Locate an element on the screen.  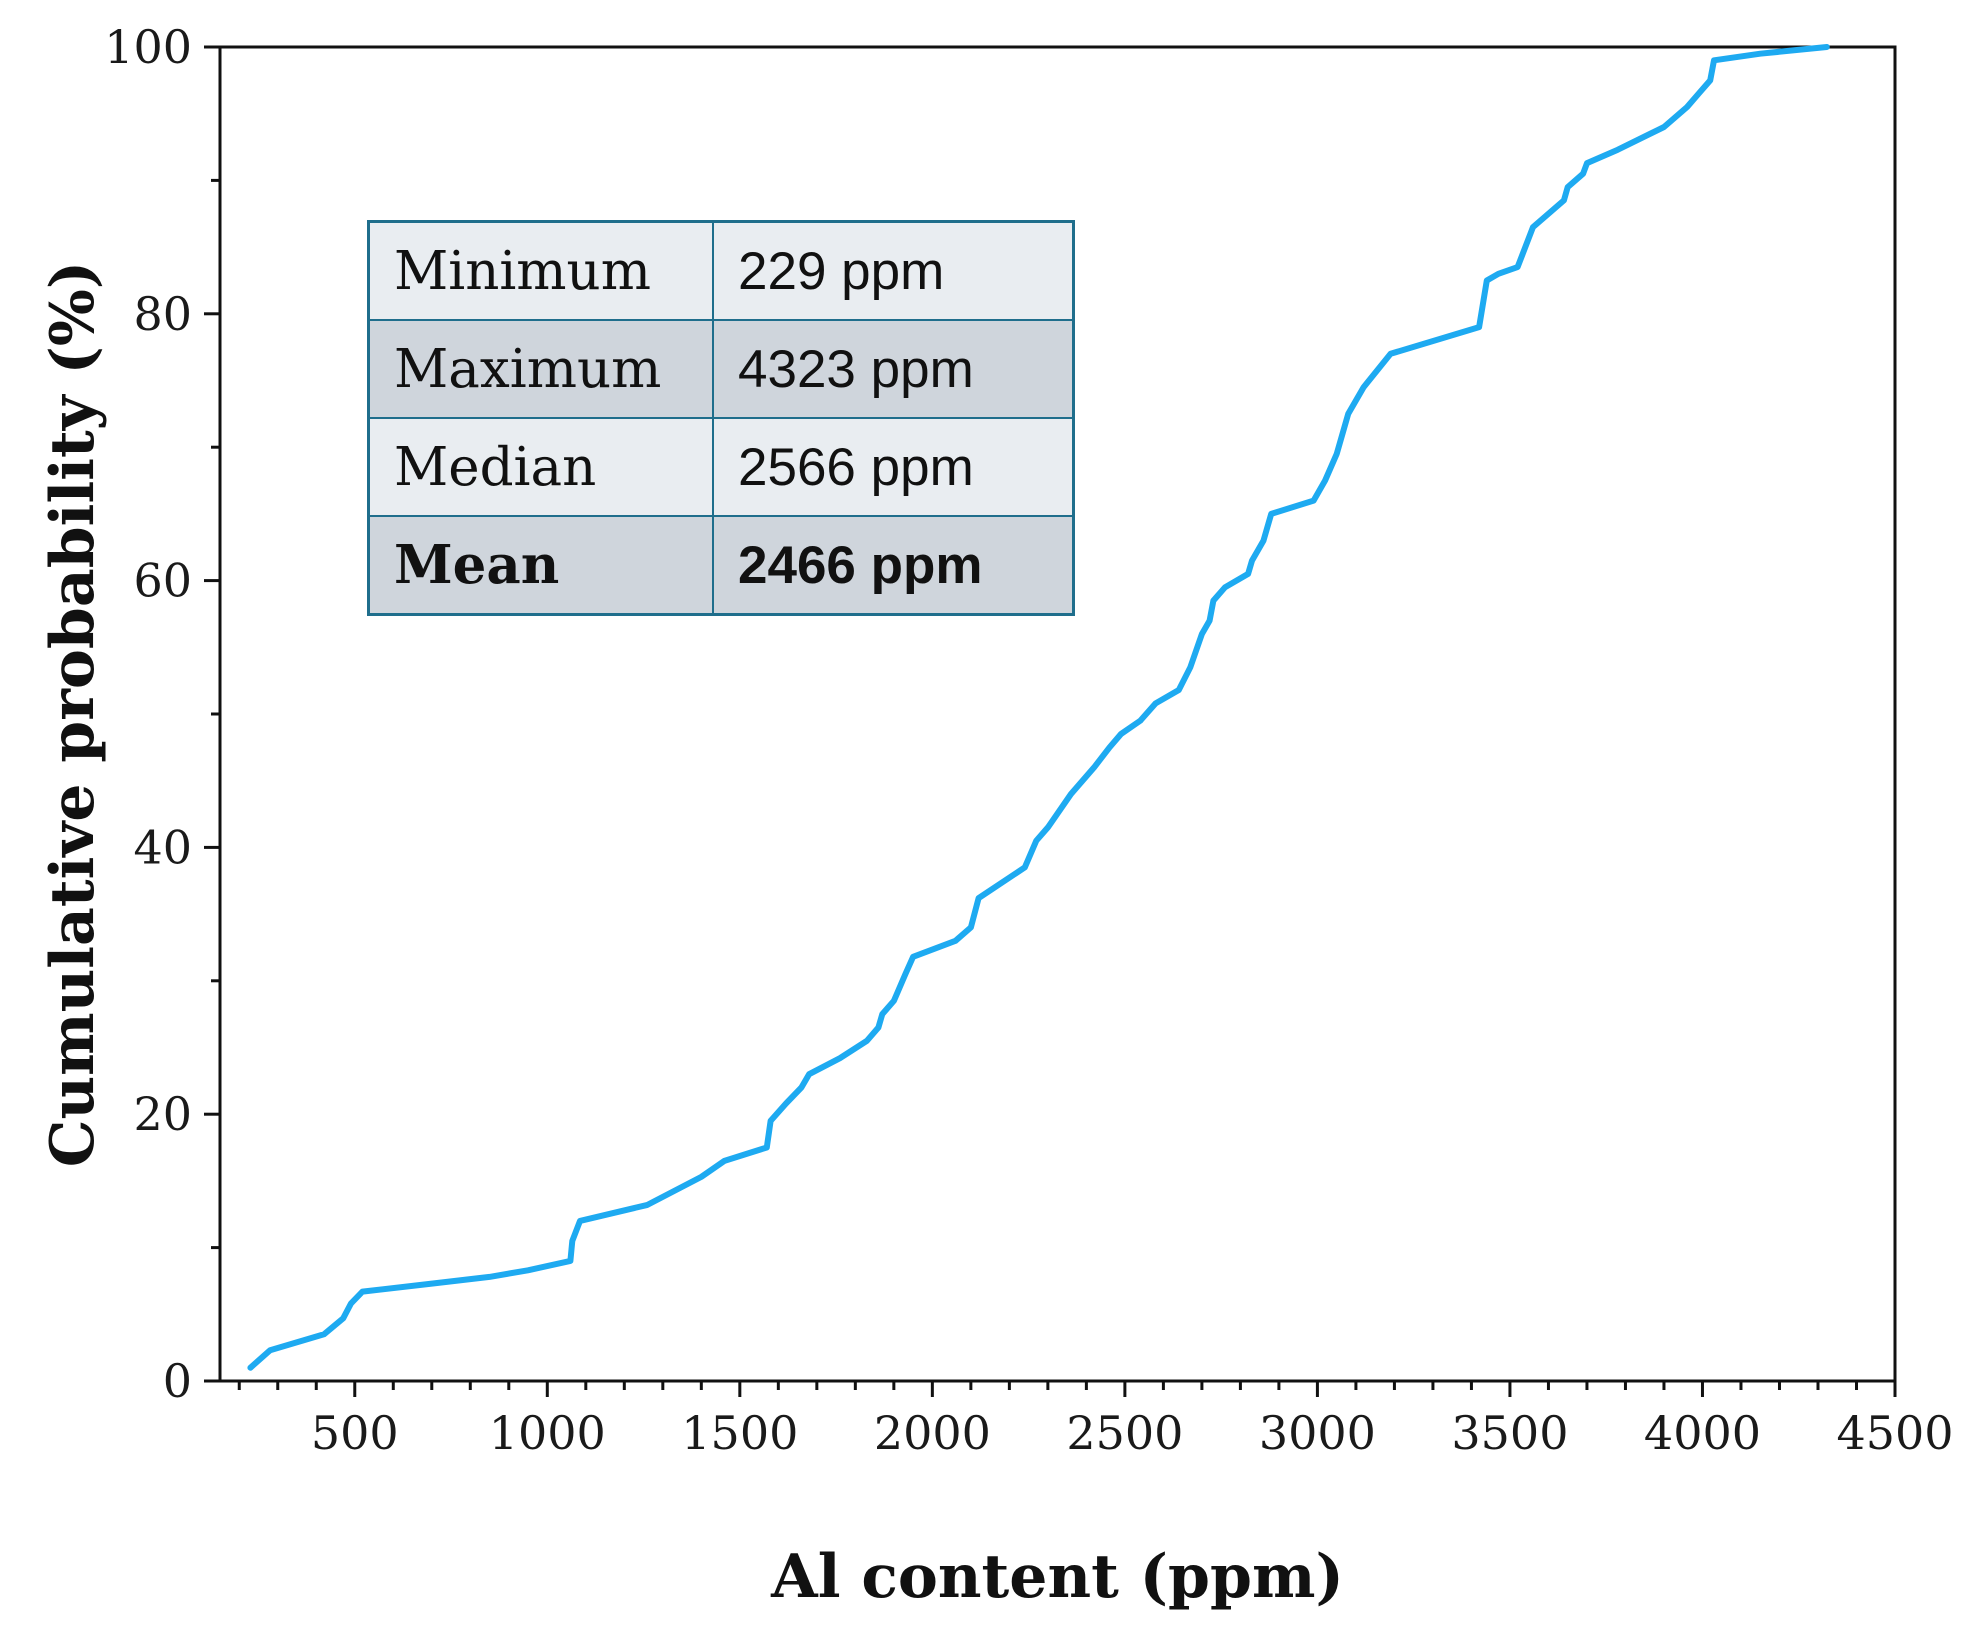
maximum-value: 4323 ppm is located at coordinates (893, 369).